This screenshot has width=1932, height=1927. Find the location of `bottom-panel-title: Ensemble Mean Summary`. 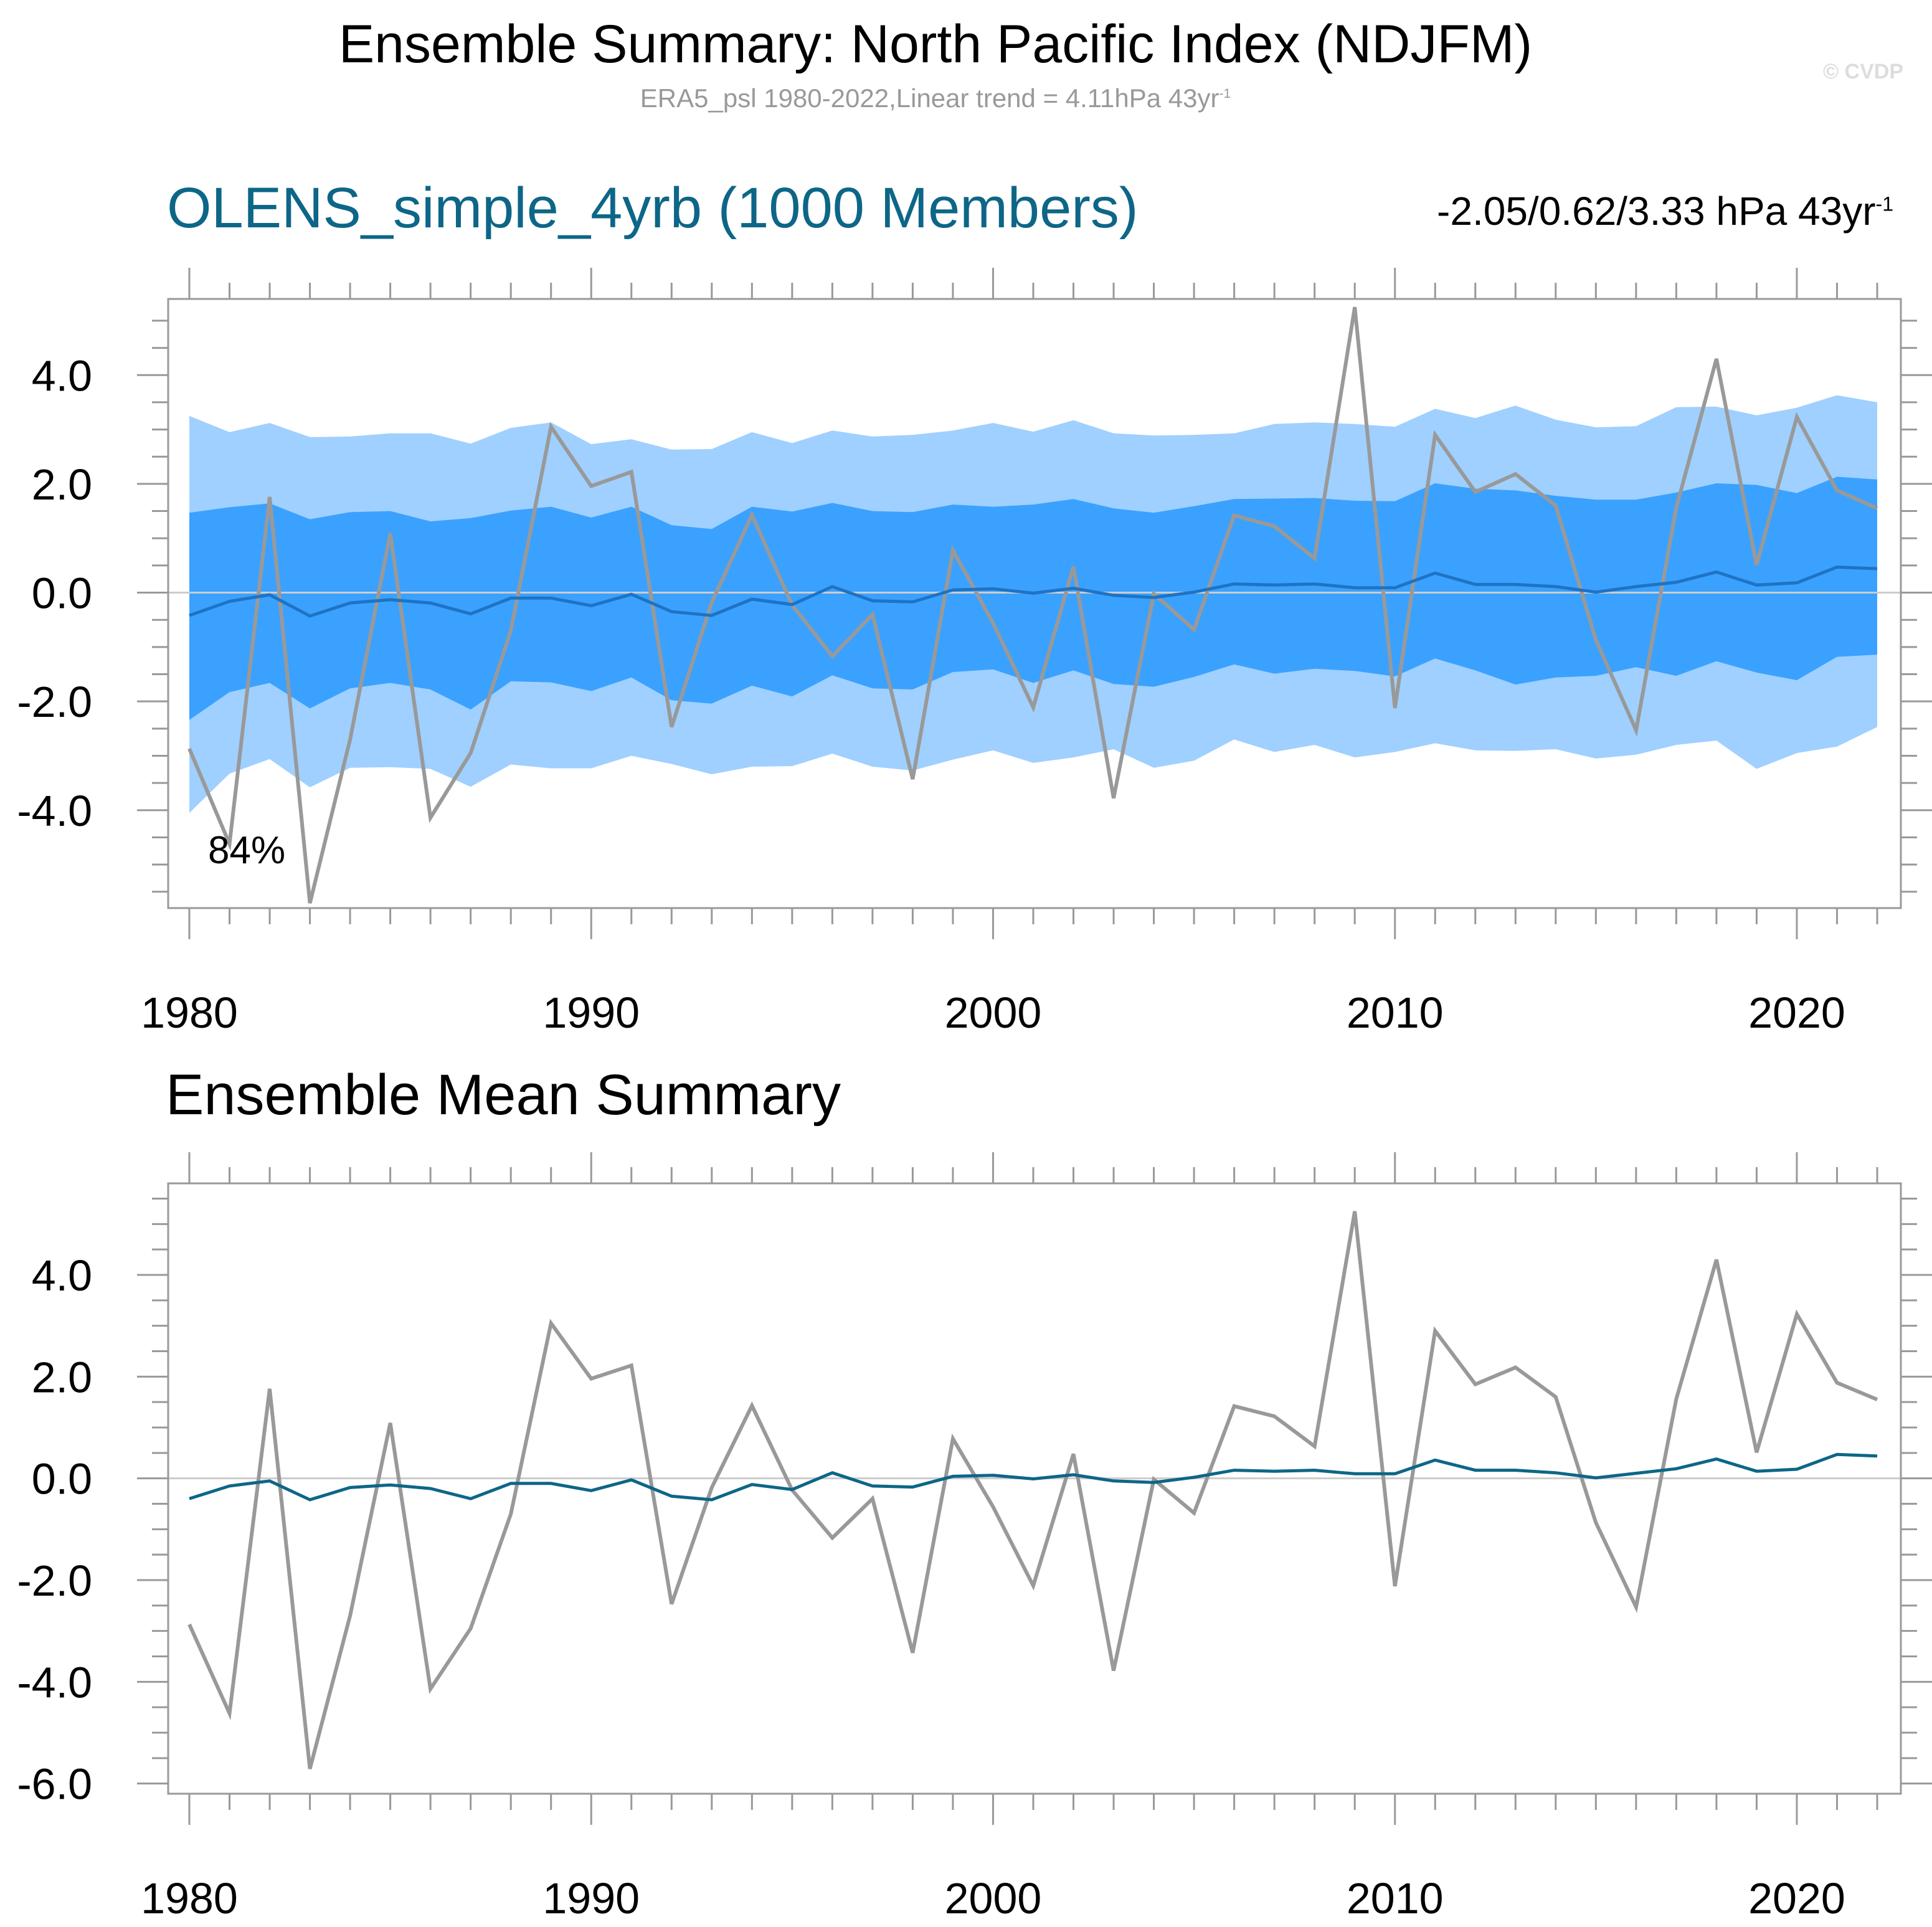

bottom-panel-title: Ensemble Mean Summary is located at coordinates (504, 1095).